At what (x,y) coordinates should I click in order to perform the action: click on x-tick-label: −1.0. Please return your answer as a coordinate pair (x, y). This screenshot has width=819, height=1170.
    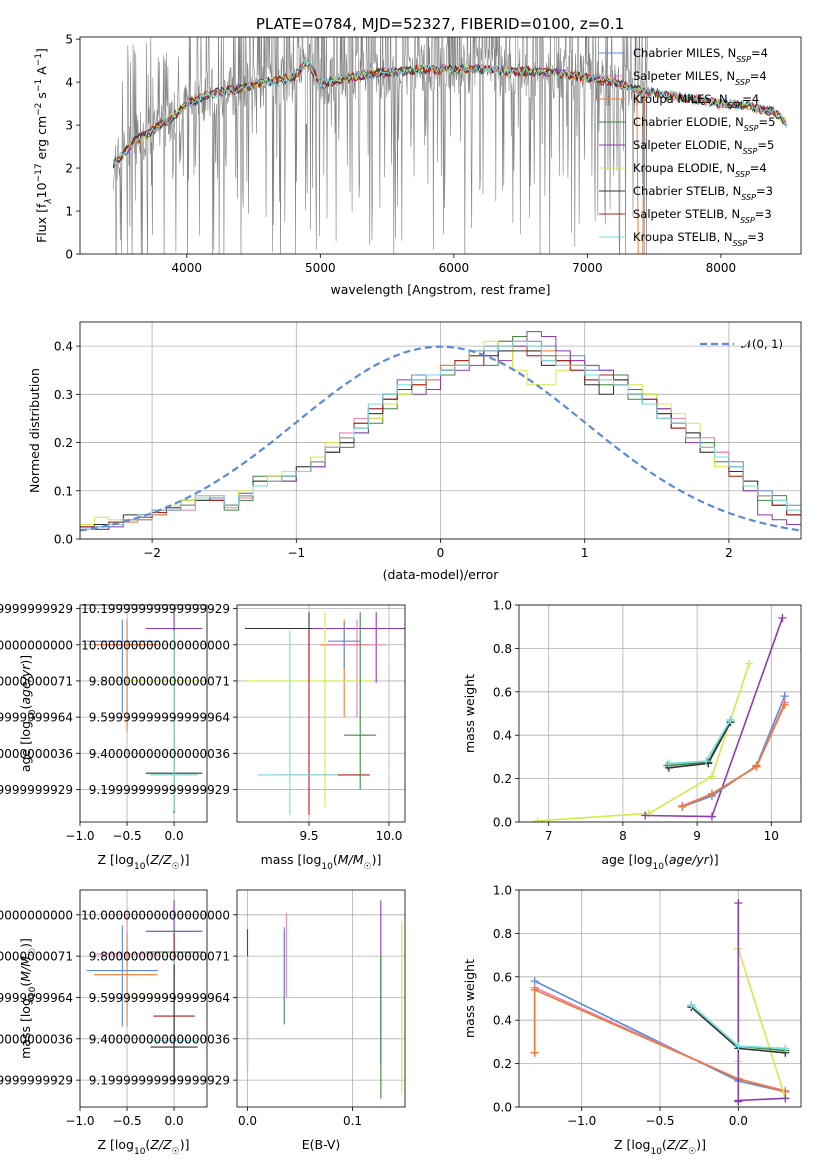
    Looking at the image, I should click on (79, 1121).